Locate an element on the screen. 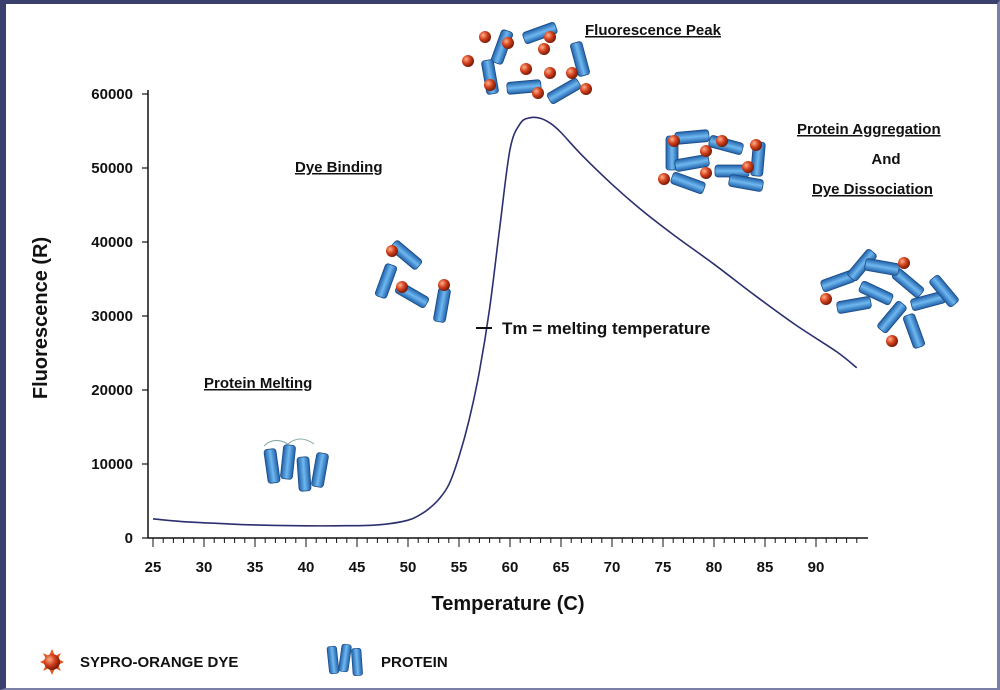 The width and height of the screenshot is (1000, 690). x-tick-label: 65 is located at coordinates (561, 567).